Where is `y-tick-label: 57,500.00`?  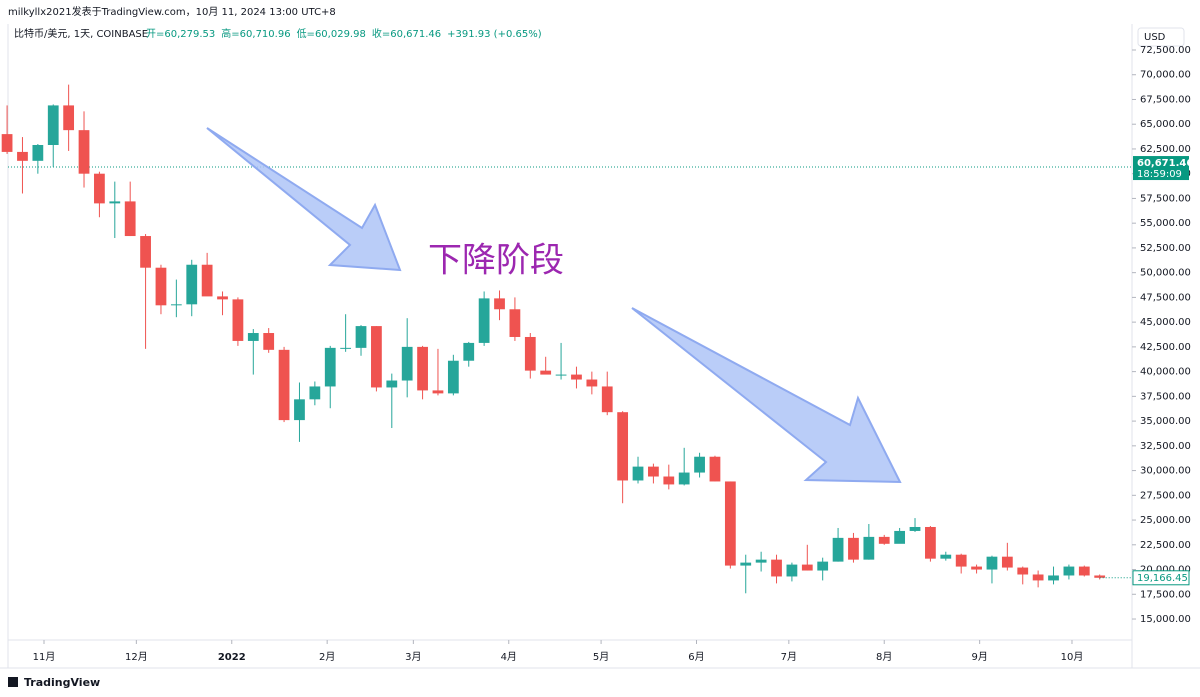 y-tick-label: 57,500.00 is located at coordinates (1165, 198).